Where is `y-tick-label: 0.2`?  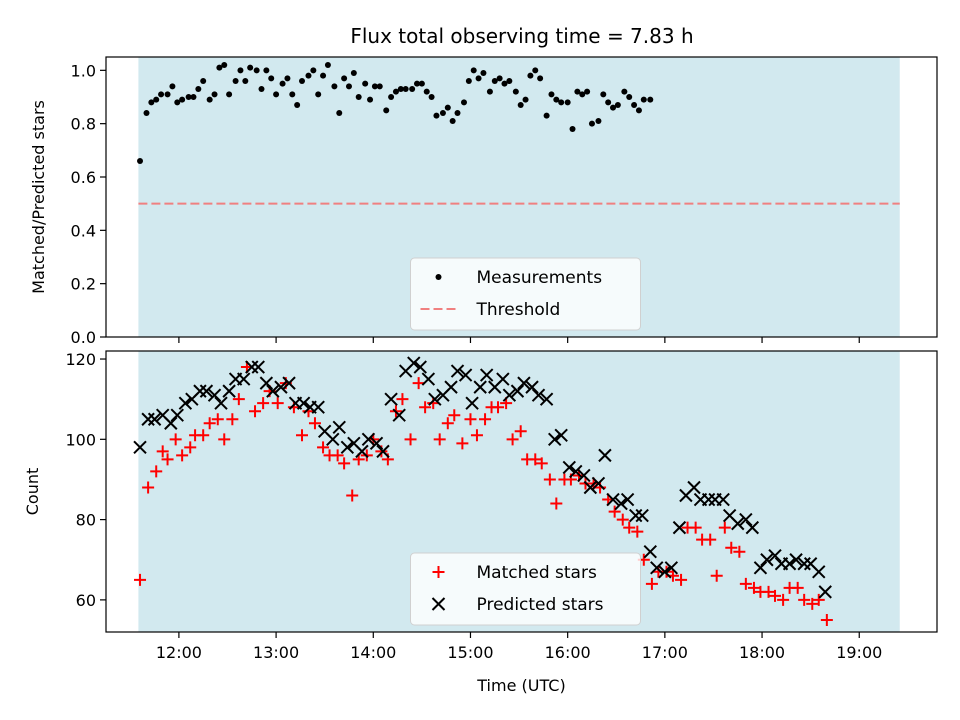 y-tick-label: 0.2 is located at coordinates (83, 284).